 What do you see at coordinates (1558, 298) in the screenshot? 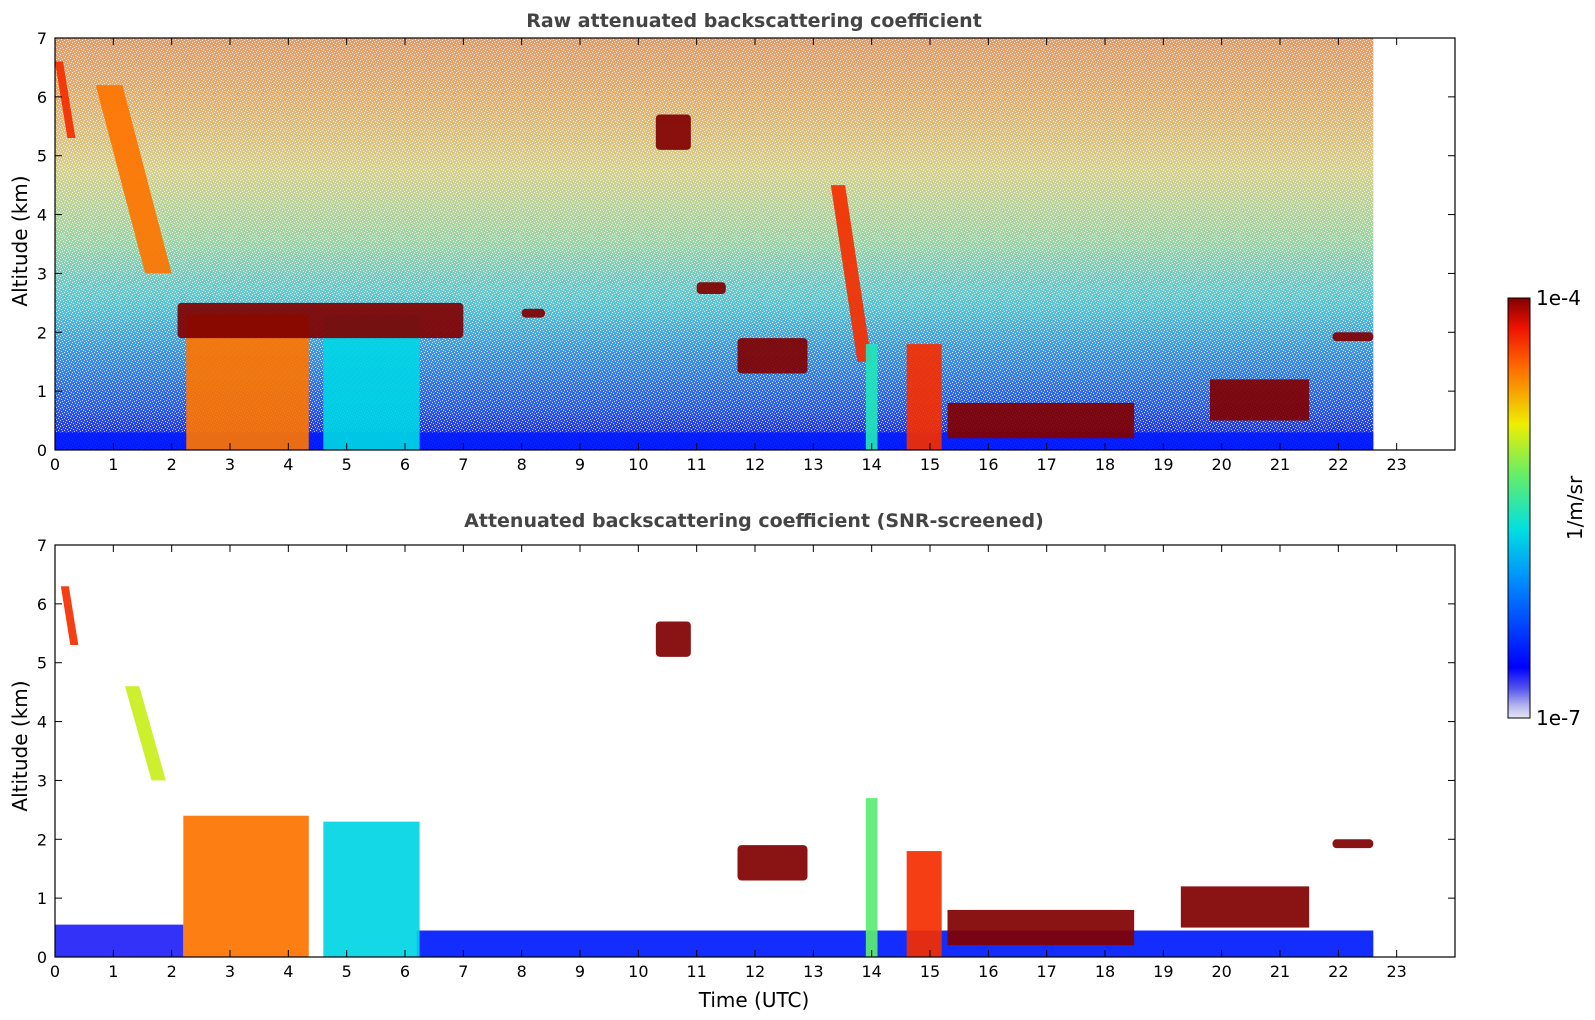
I see `colorbar-max-label: 1e-4` at bounding box center [1558, 298].